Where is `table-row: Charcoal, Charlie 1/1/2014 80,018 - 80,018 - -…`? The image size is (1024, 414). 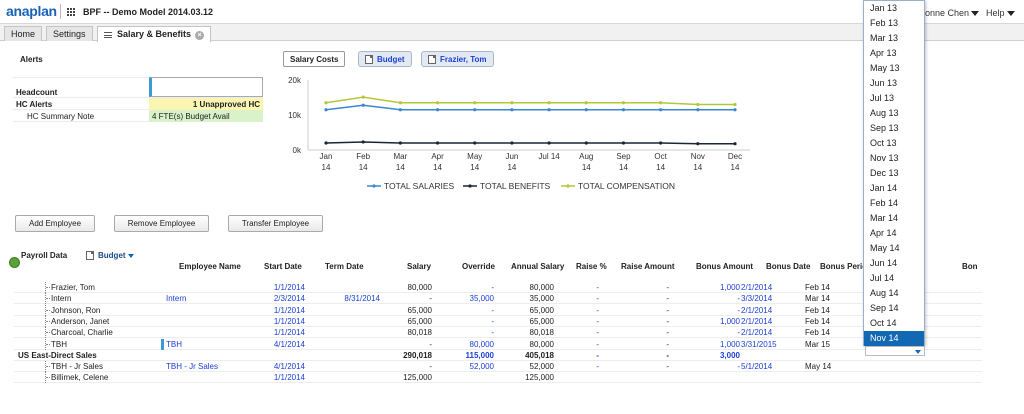
table-row: Charcoal, Charlie 1/1/2014 80,018 - 80,018 - -… is located at coordinates (498, 333).